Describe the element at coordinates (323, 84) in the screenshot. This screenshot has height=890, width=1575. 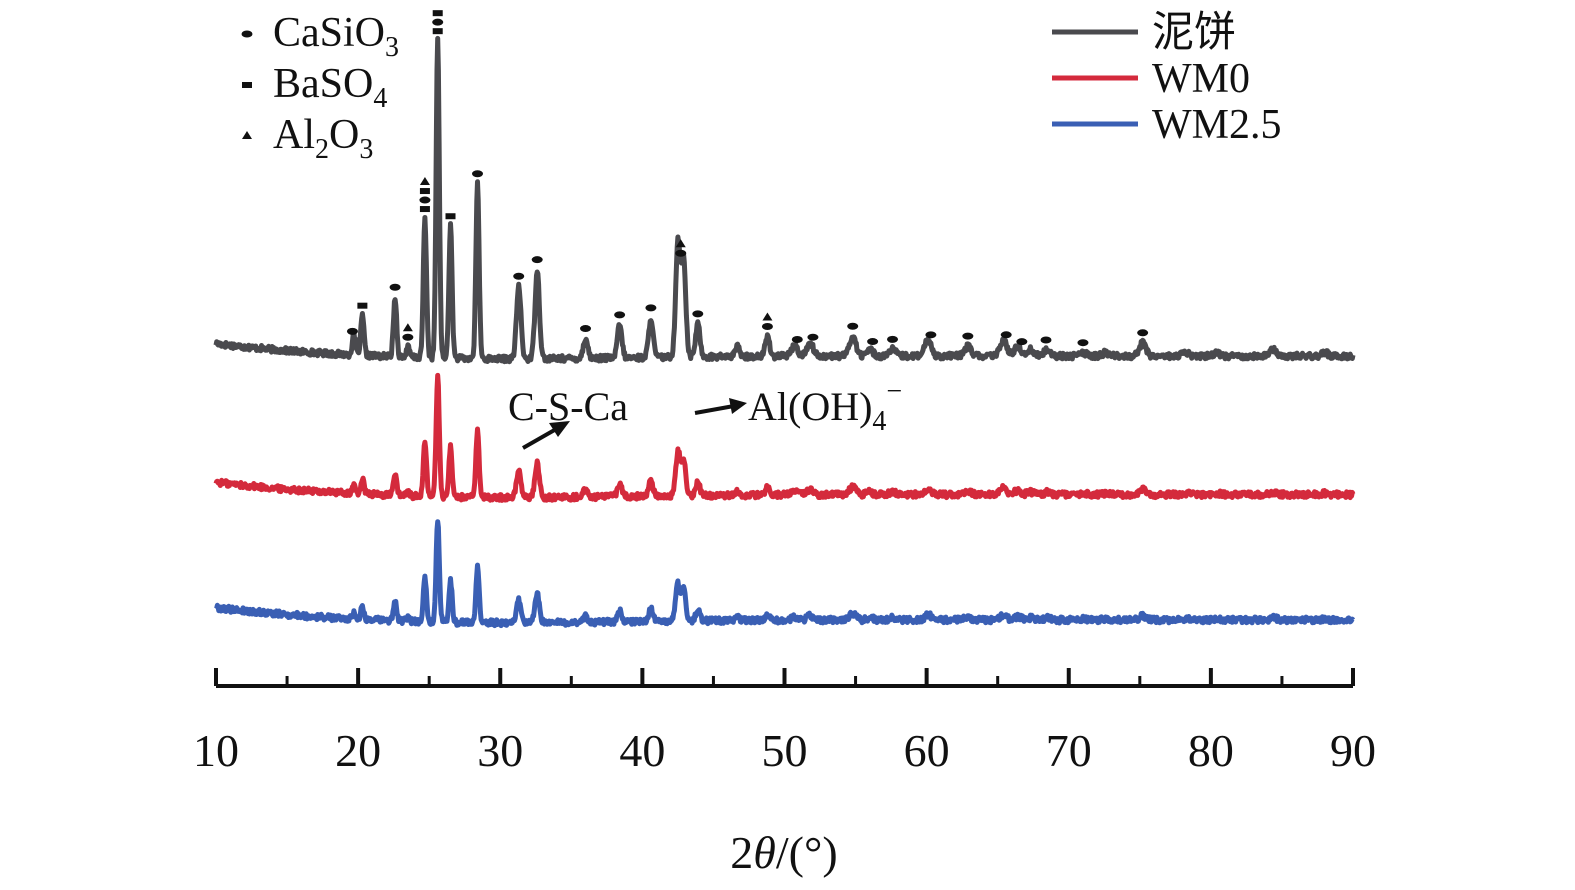
I see `phase-key-base: BaSO` at that location.